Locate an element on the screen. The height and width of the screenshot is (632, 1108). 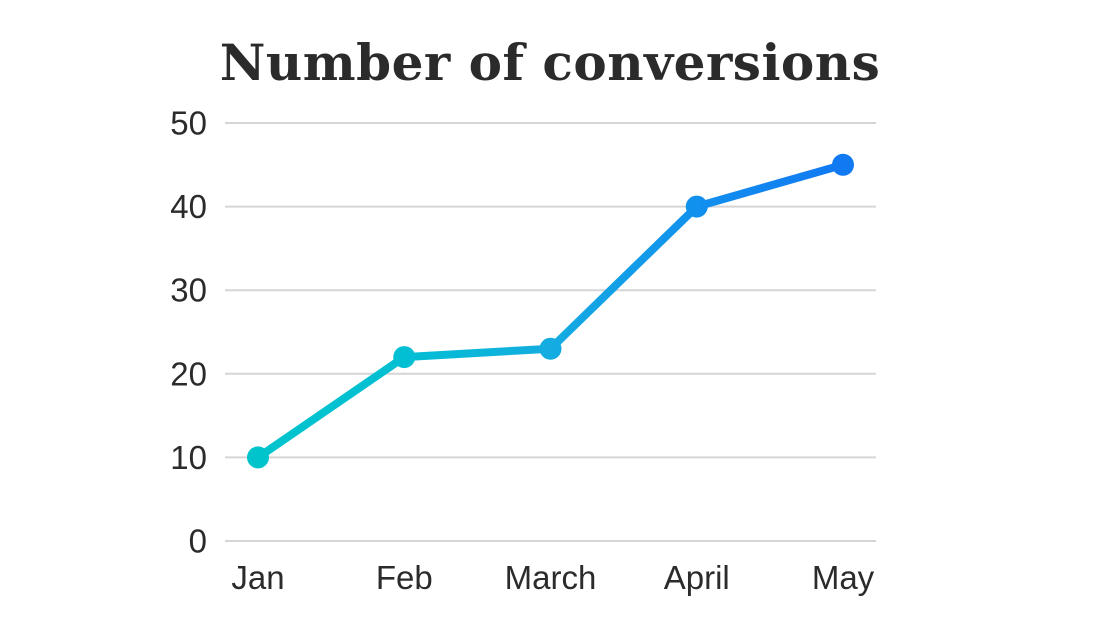
data-point-april is located at coordinates (696, 206).